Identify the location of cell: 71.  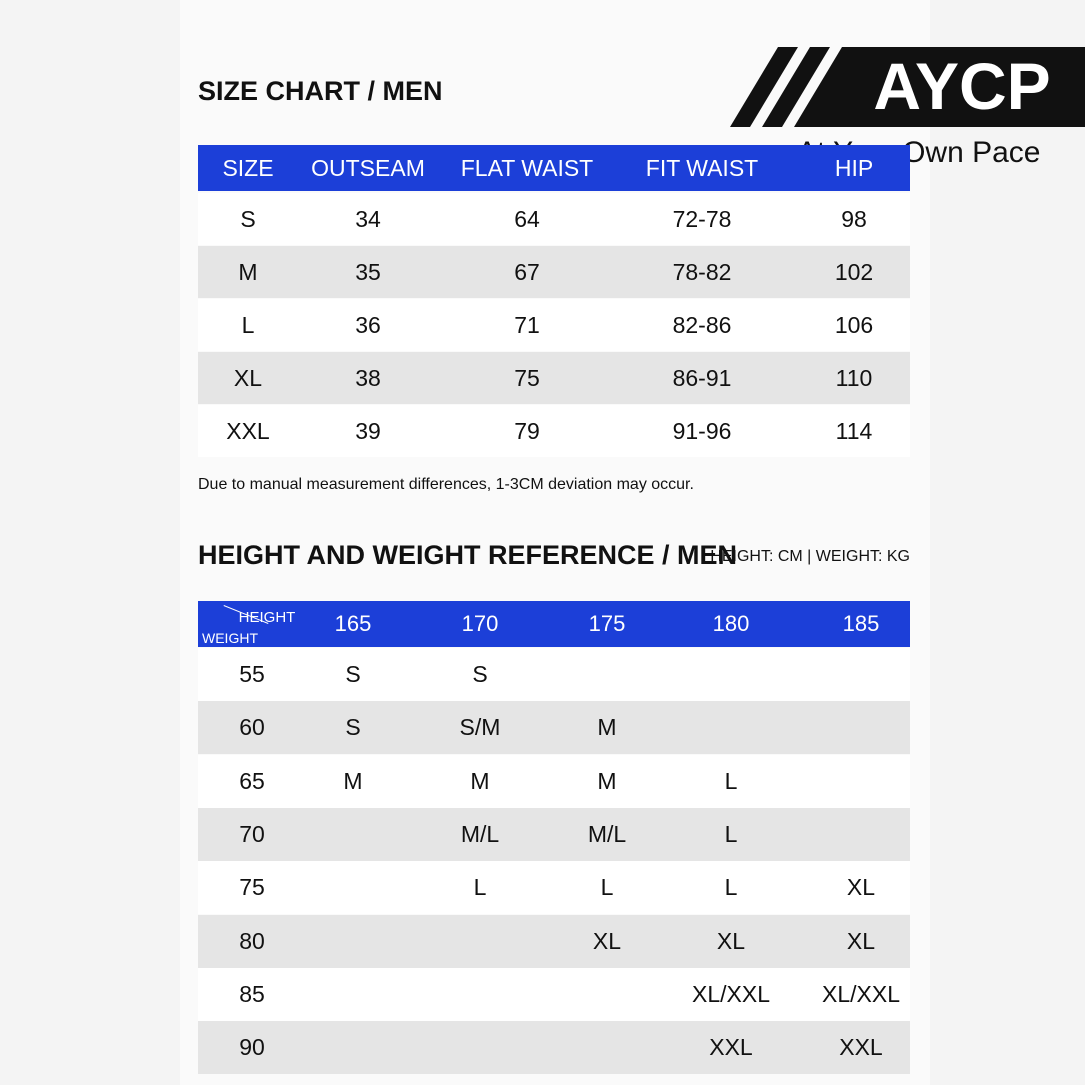
(527, 324).